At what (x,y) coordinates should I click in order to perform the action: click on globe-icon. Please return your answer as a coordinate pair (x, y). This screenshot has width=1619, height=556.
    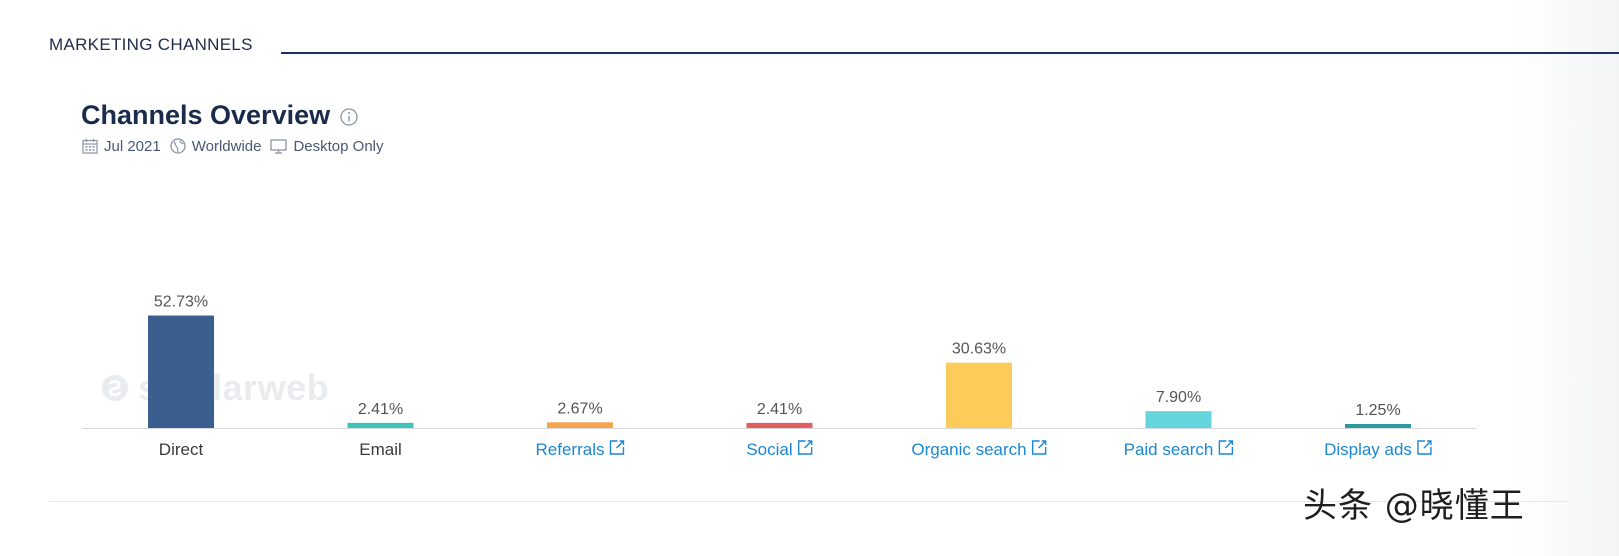
    Looking at the image, I should click on (178, 146).